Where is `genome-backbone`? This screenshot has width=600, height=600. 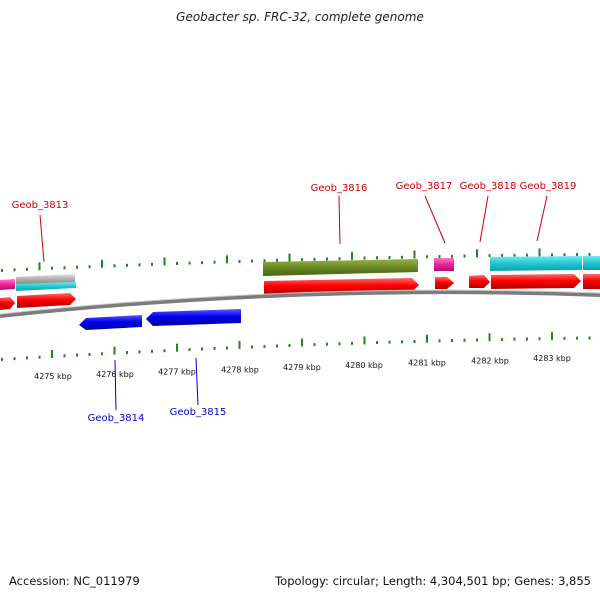 genome-backbone is located at coordinates (300, 304).